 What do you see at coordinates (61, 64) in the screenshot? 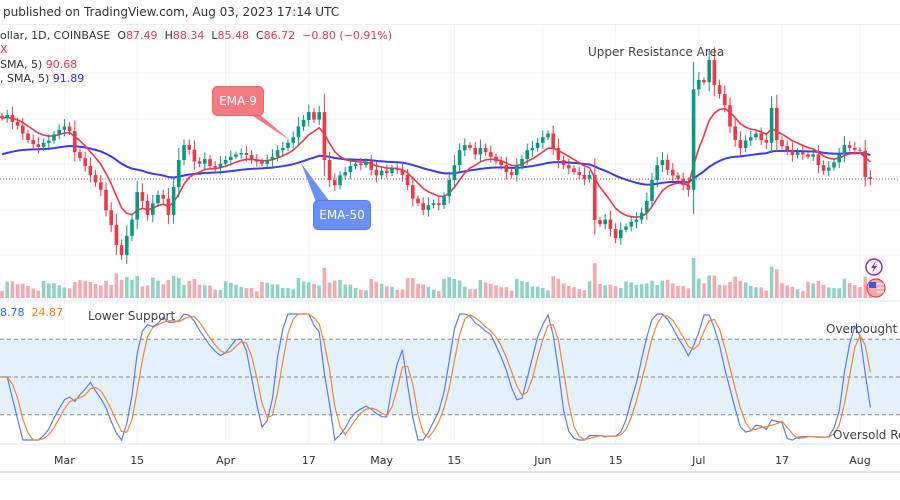
I see `ema9-value: 90.68` at bounding box center [61, 64].